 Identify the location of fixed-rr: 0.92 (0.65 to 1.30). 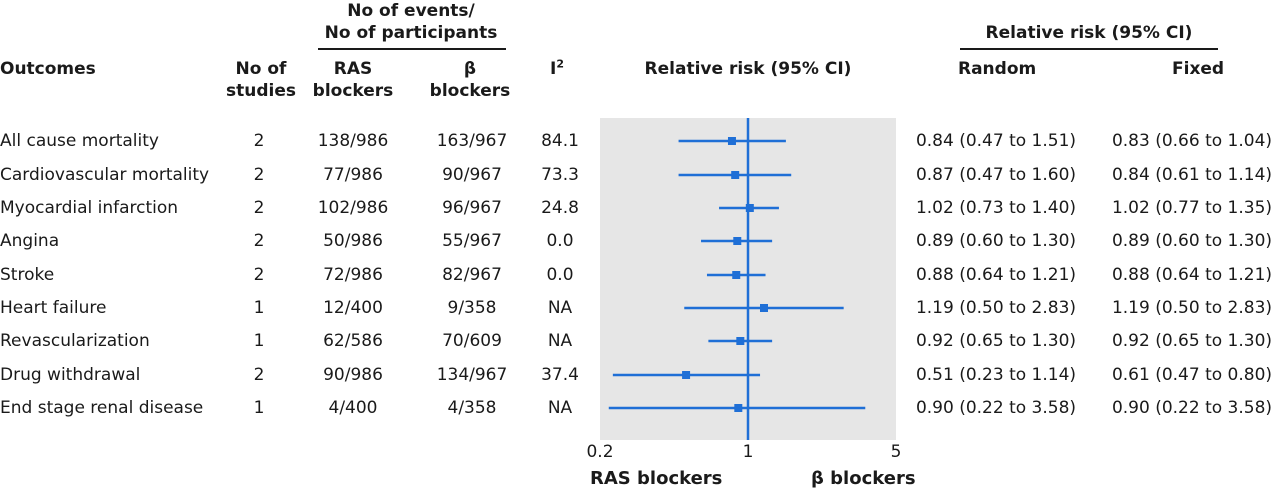
(1192, 341).